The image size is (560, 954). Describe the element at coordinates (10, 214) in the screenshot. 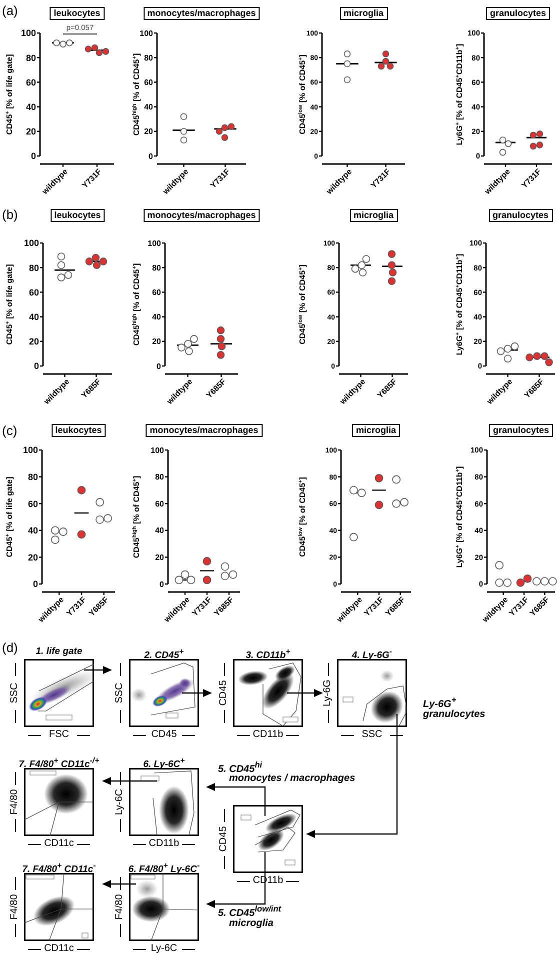

I see `text: (b)` at that location.